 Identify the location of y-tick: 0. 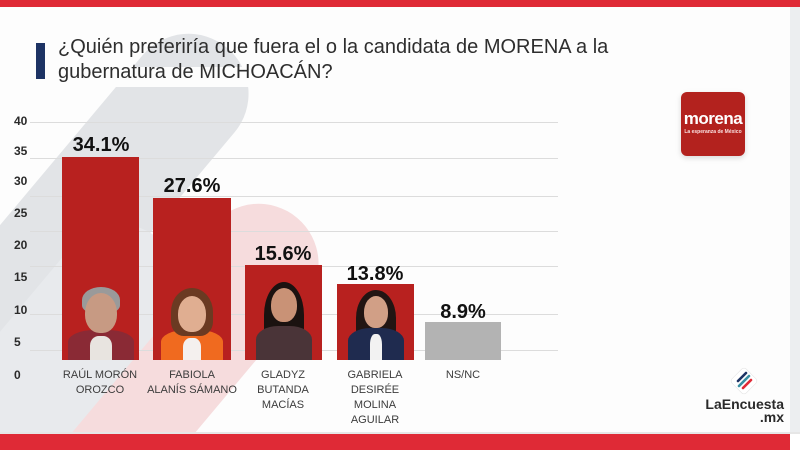
(17, 375).